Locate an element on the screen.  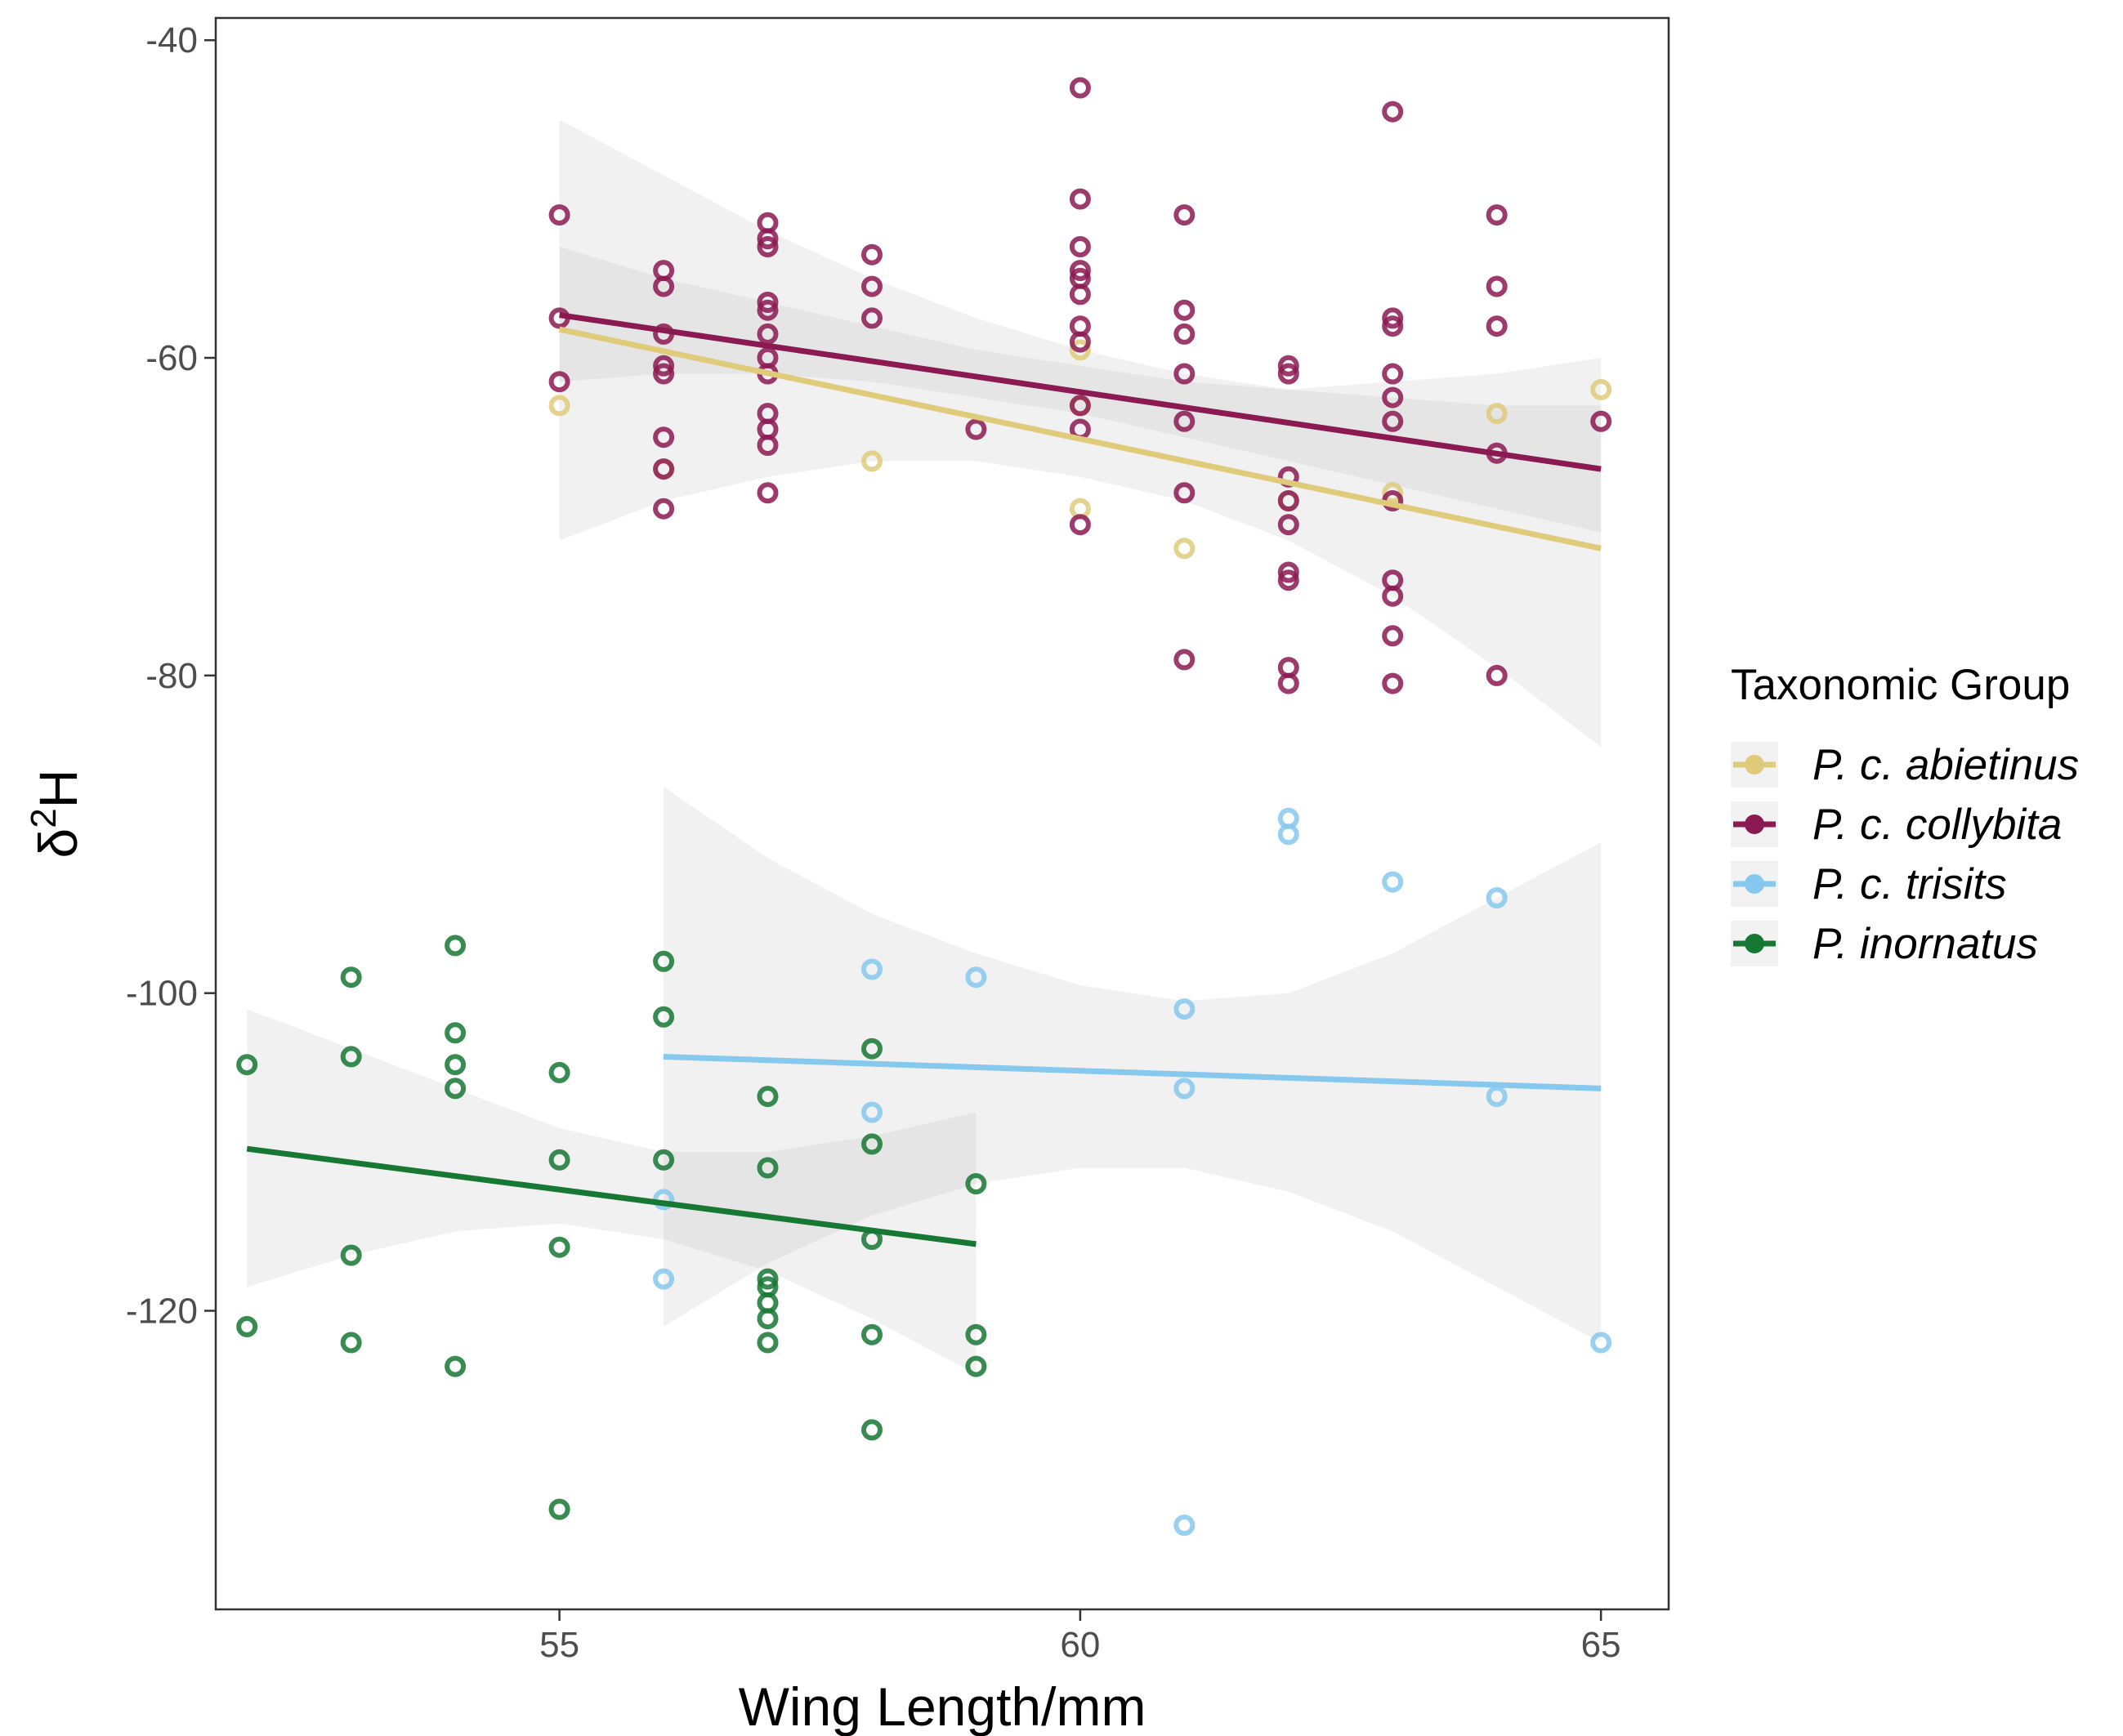
x-axis-title: Wing Length/mm is located at coordinates (943, 1706).